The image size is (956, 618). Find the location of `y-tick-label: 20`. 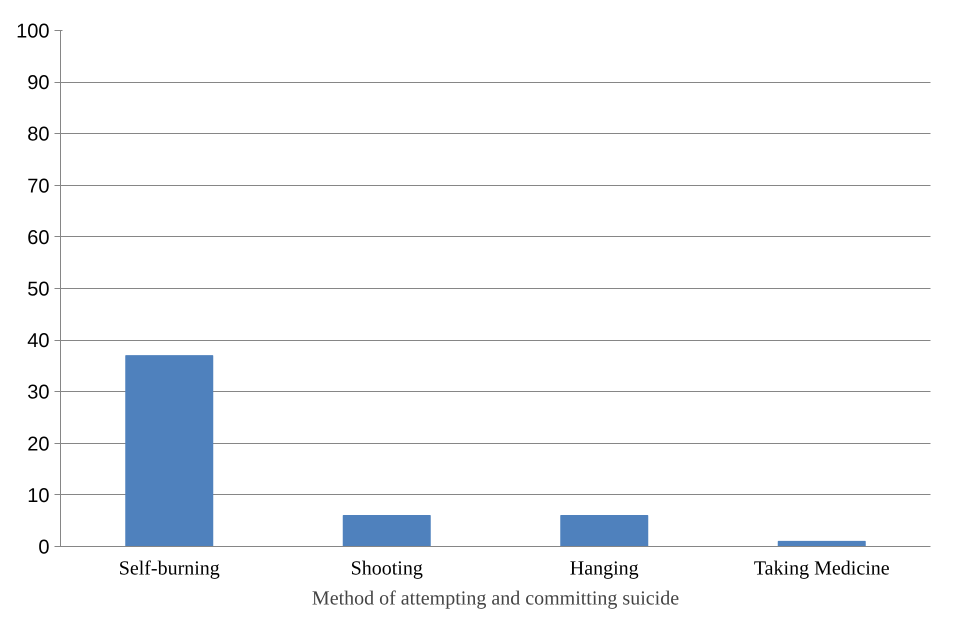

y-tick-label: 20 is located at coordinates (38, 444).